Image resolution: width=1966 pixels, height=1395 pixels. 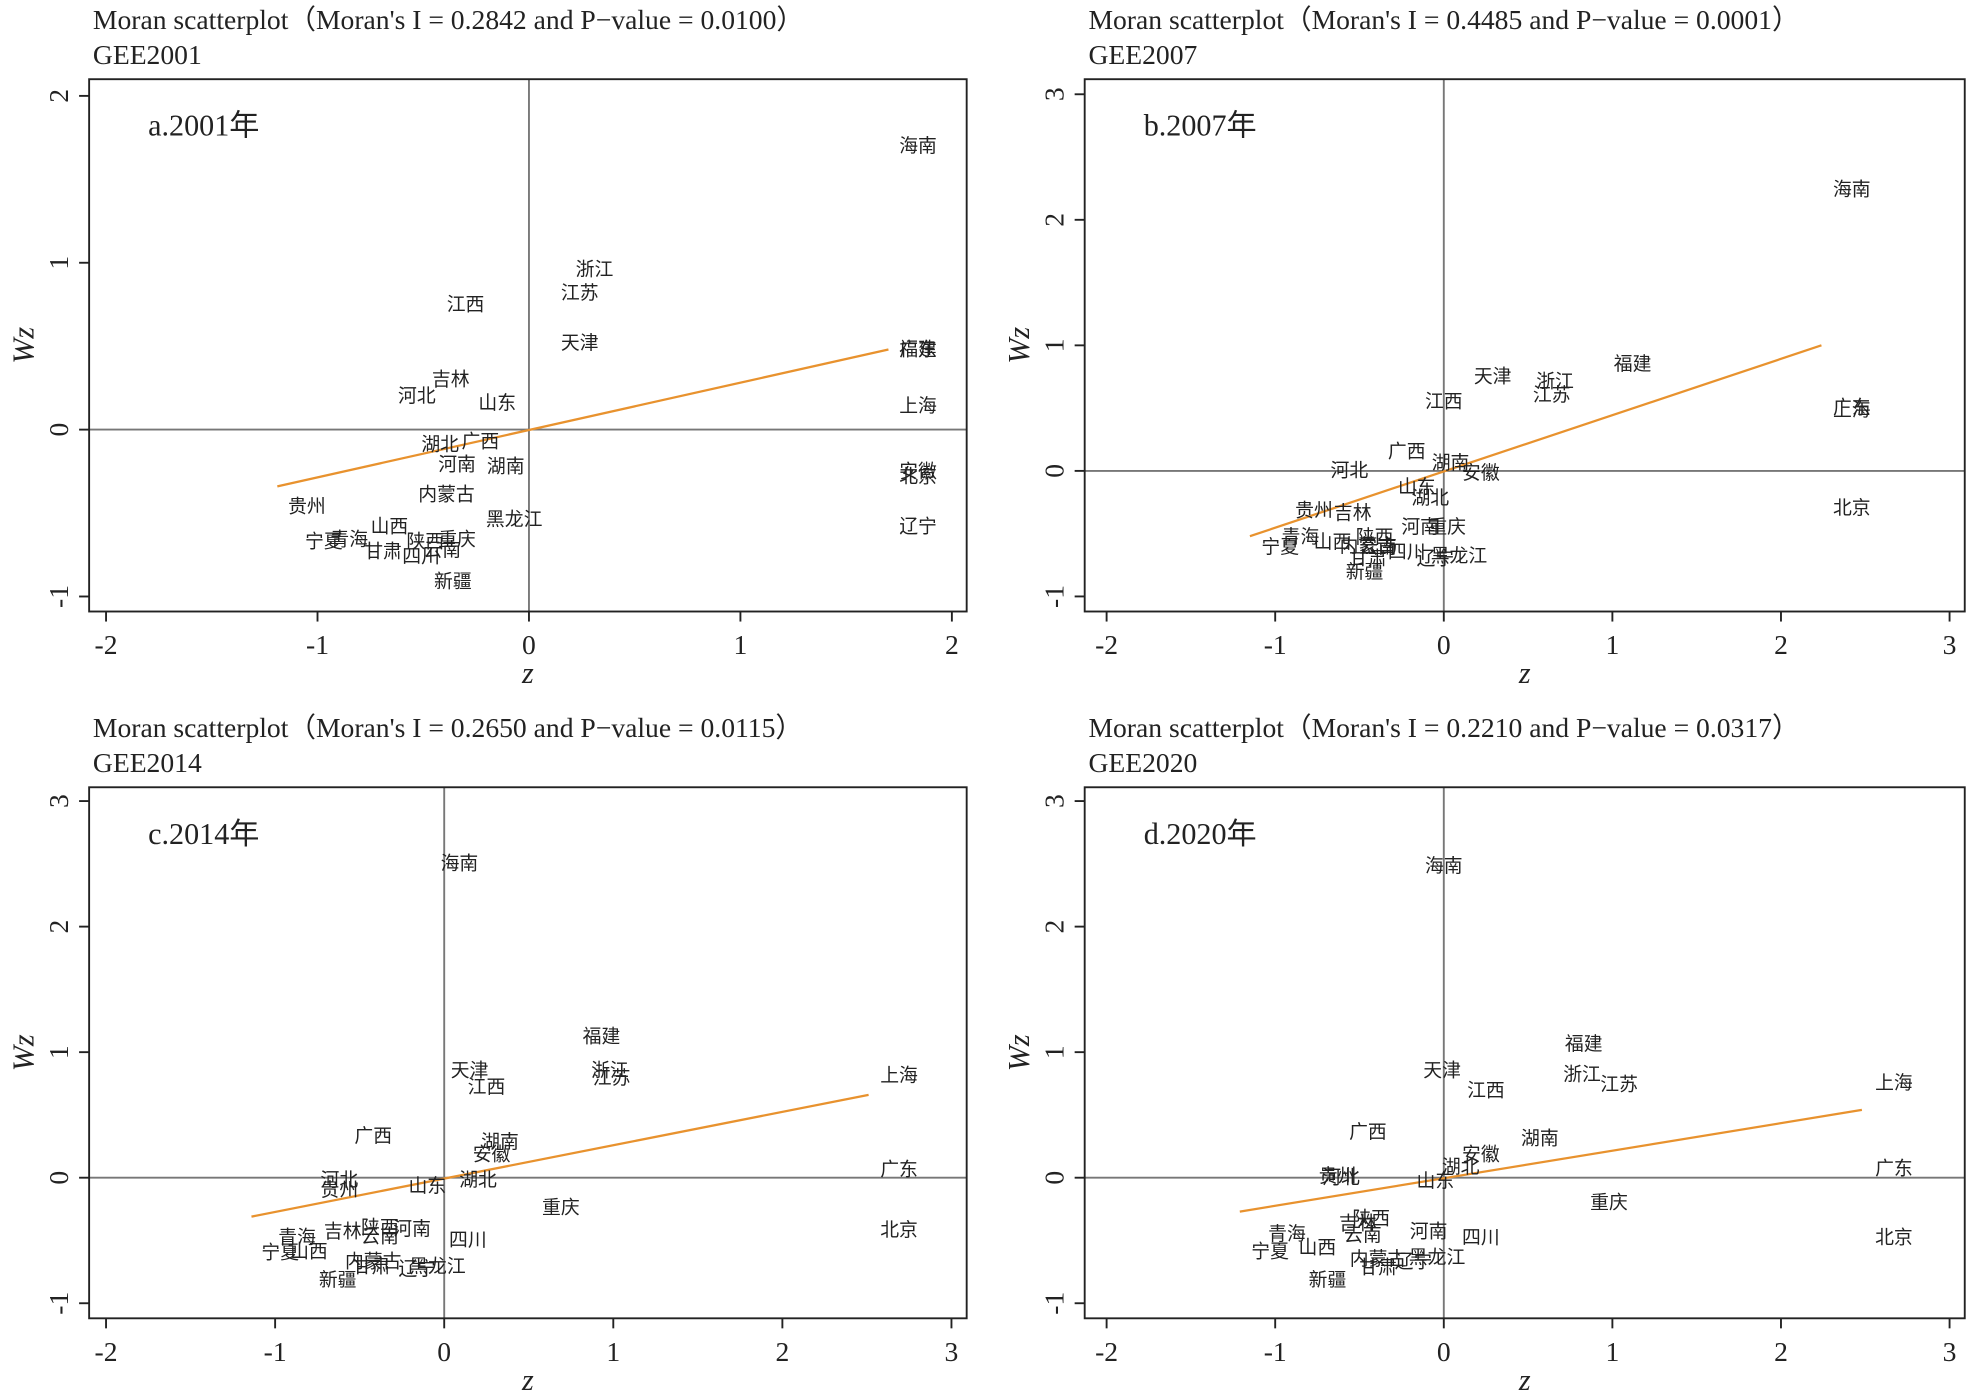 I want to click on point-label: 甘肃, so click(x=383, y=551).